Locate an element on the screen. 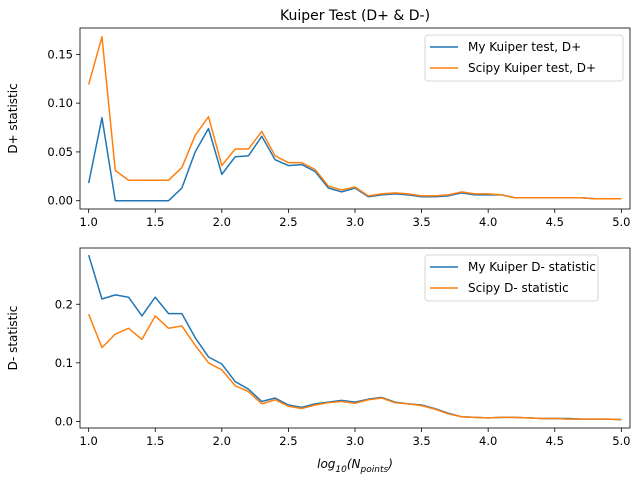 Image resolution: width=640 pixels, height=480 pixels. y-axis-label: D- statistic is located at coordinates (13, 338).